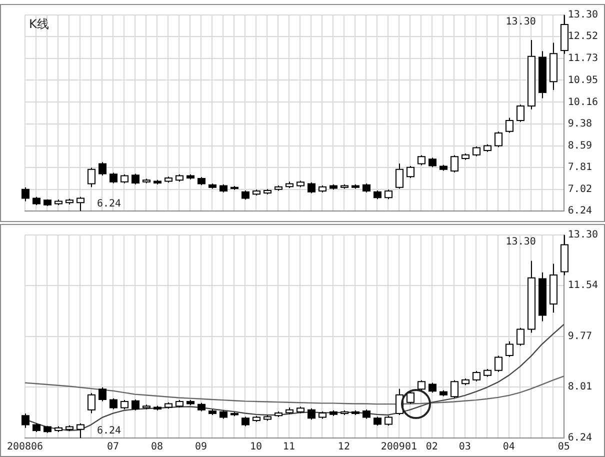 This screenshot has height=457, width=605. What do you see at coordinates (200, 447) in the screenshot?
I see `x-tick-label: 09` at bounding box center [200, 447].